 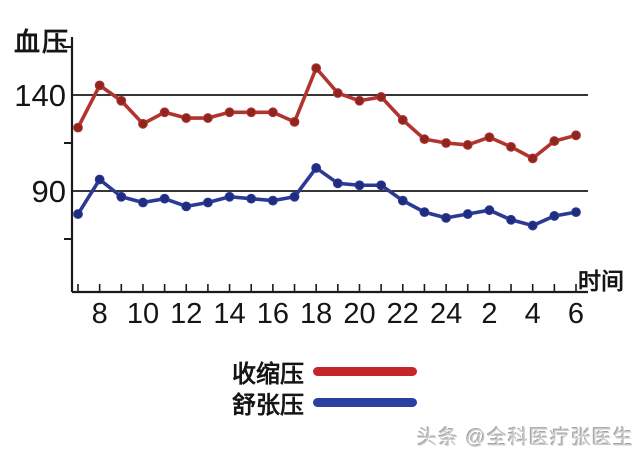 What do you see at coordinates (601, 281) in the screenshot?
I see `x-axis-title: 时间` at bounding box center [601, 281].